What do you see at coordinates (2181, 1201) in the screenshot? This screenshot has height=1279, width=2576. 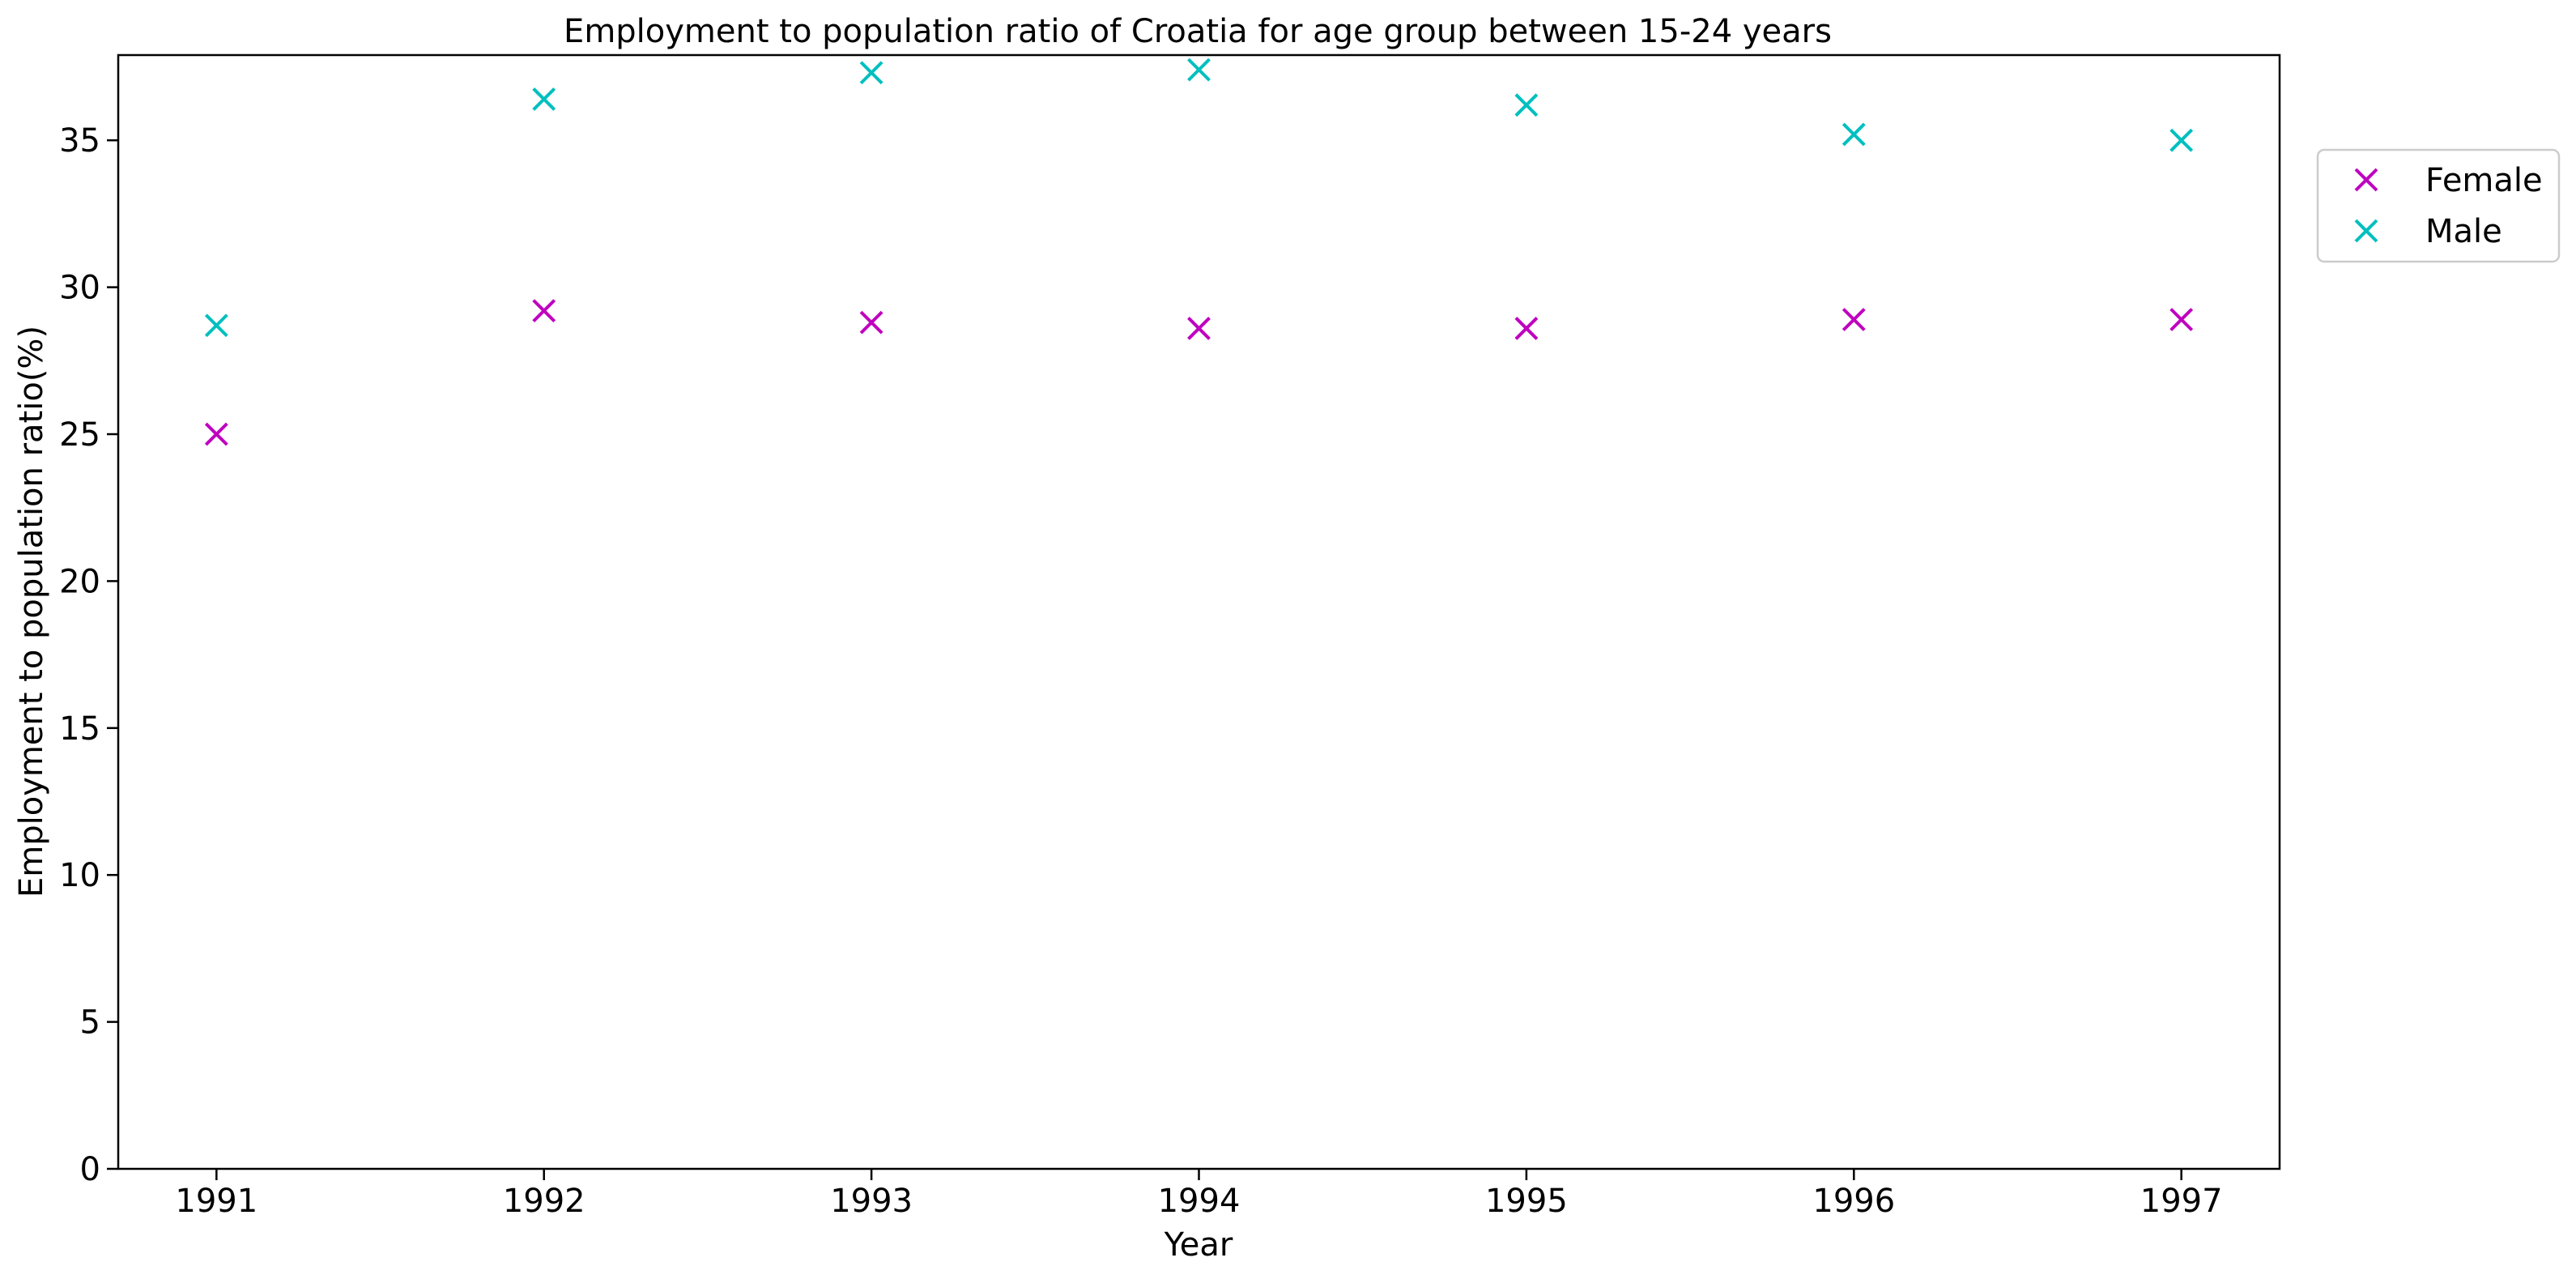 I see `x-tick-label: 1997` at bounding box center [2181, 1201].